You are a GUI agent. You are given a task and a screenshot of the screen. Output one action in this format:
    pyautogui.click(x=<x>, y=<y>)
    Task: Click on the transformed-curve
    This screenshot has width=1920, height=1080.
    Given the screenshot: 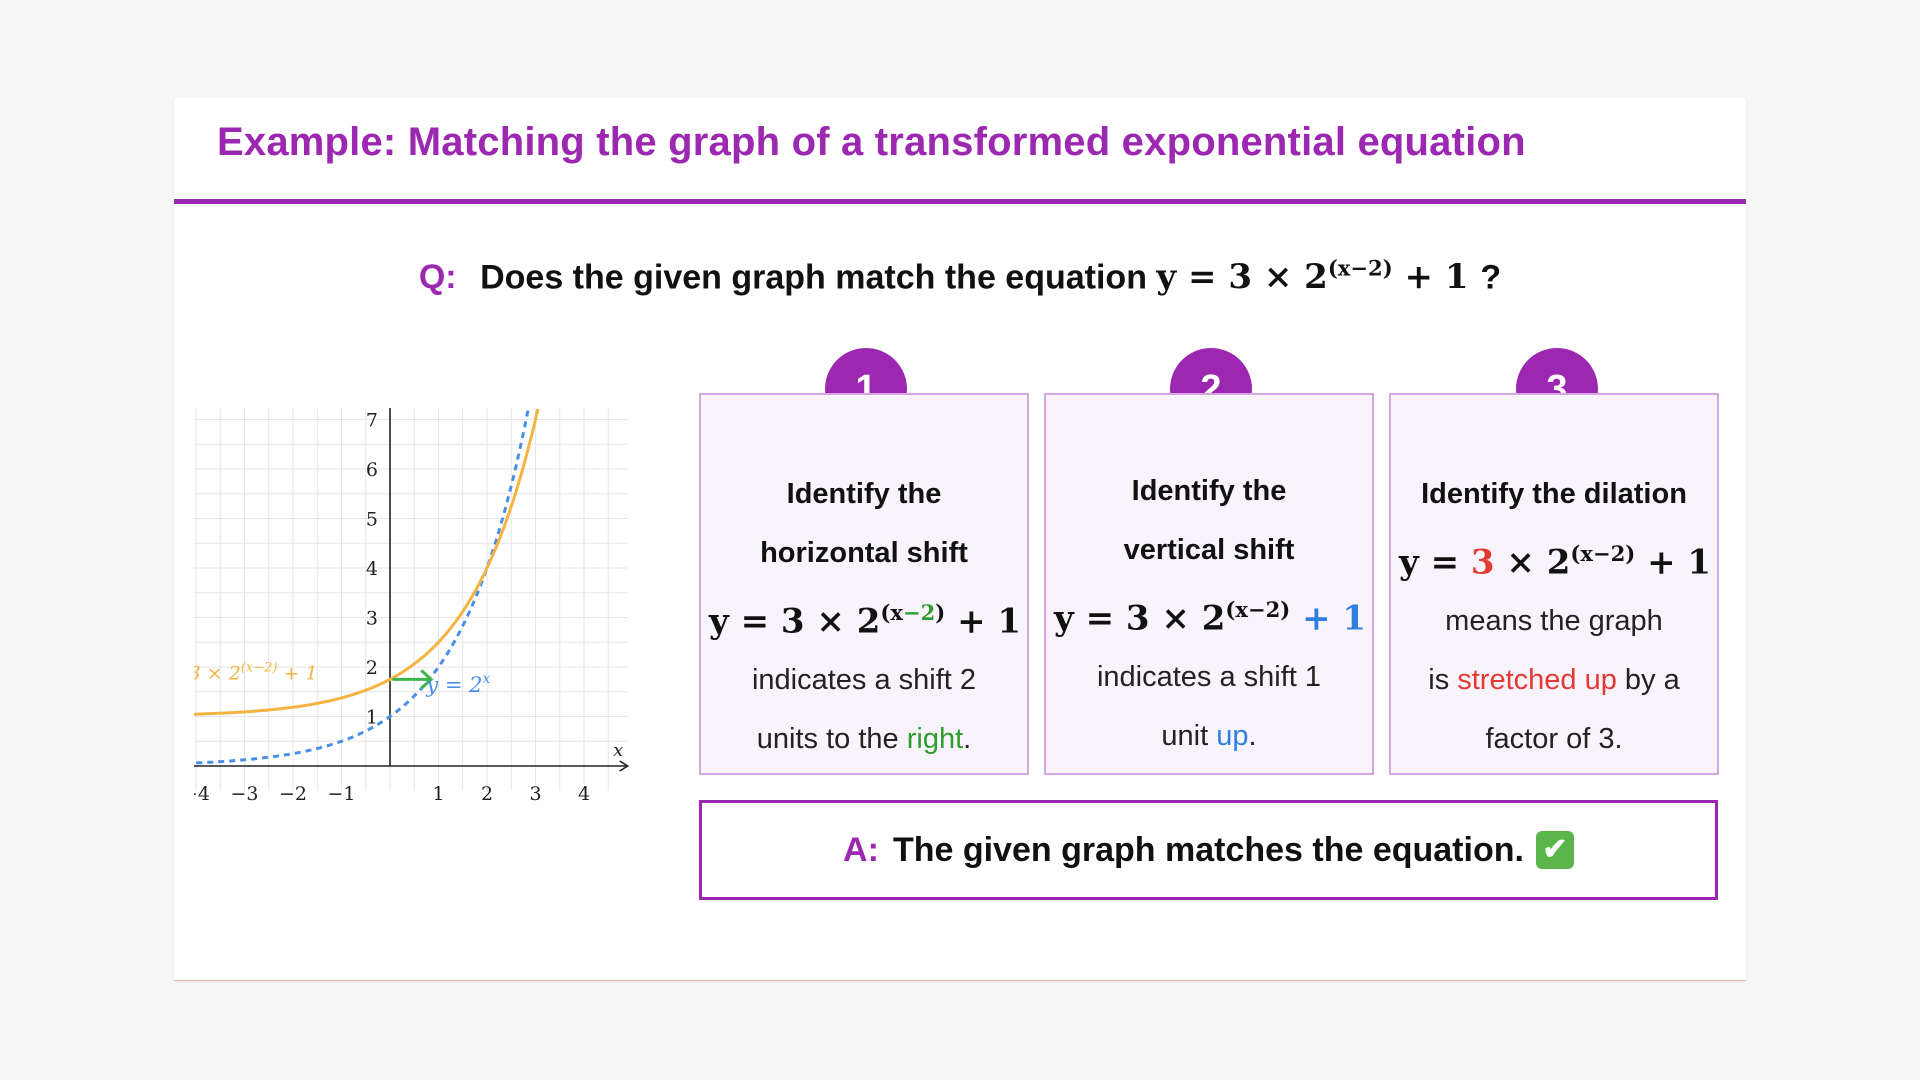 What is the action you would take?
    pyautogui.click(x=367, y=562)
    